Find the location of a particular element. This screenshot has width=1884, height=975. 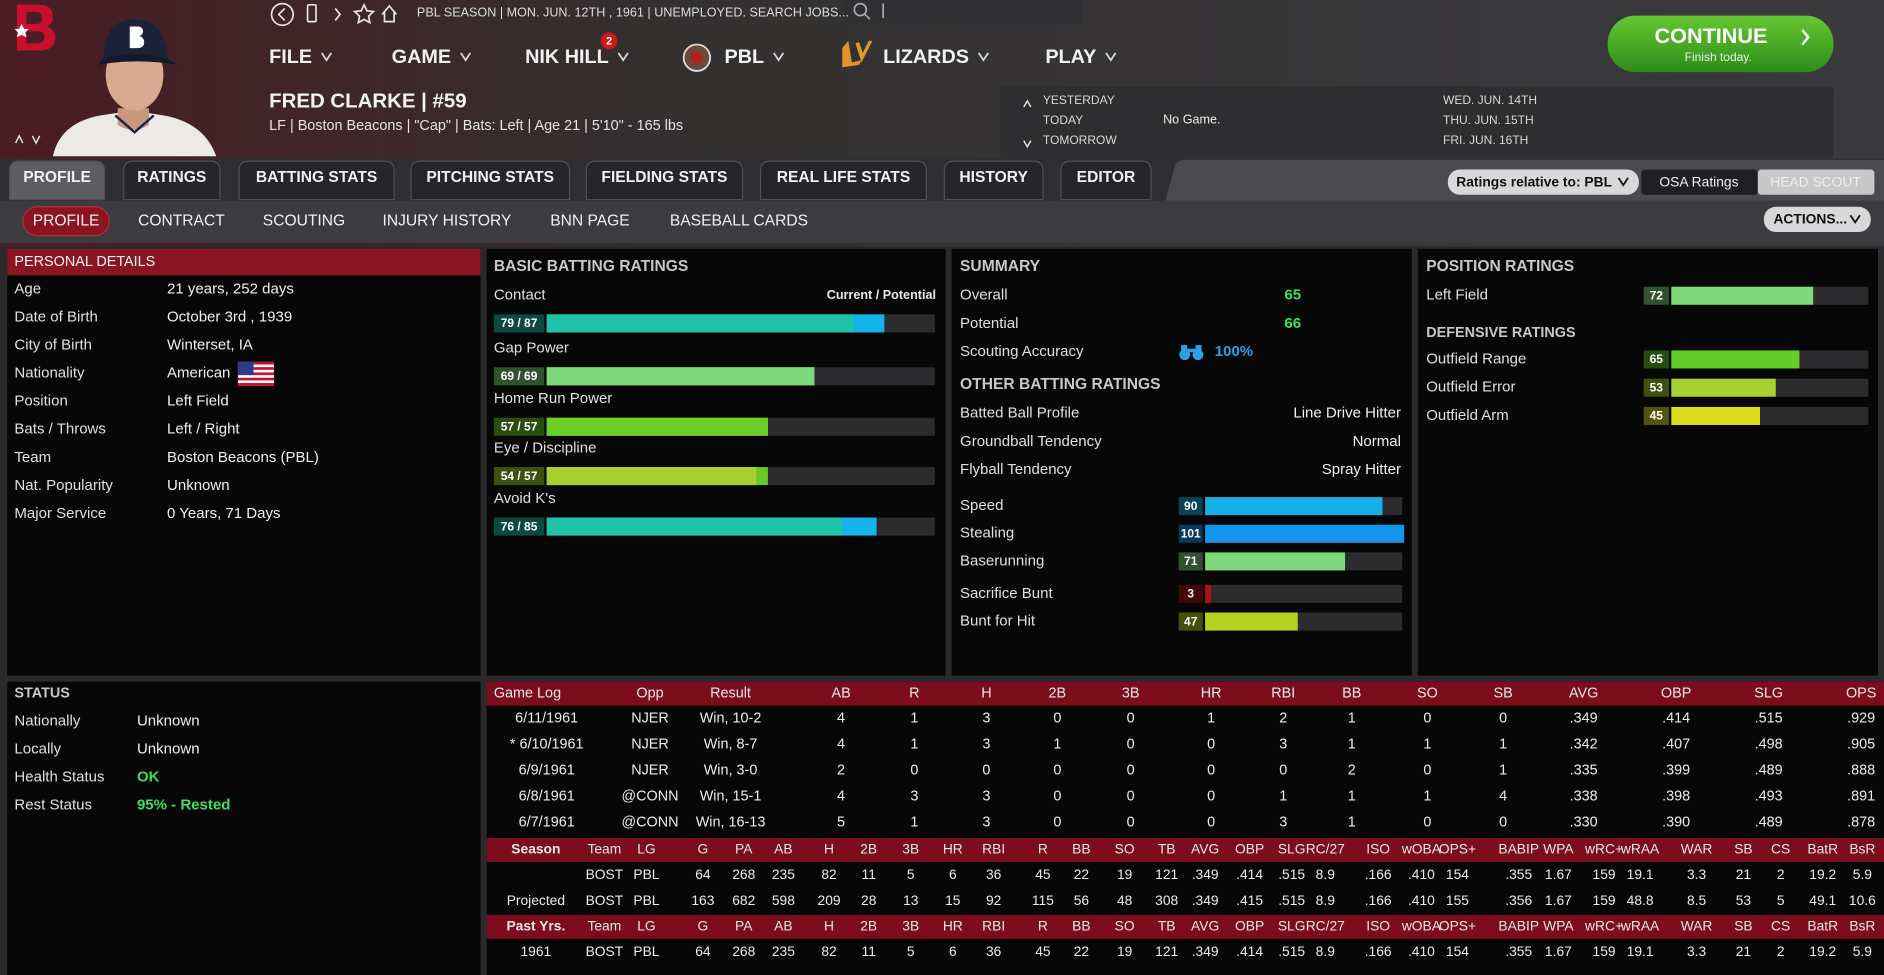

table-header: wOBA is located at coordinates (1421, 849).